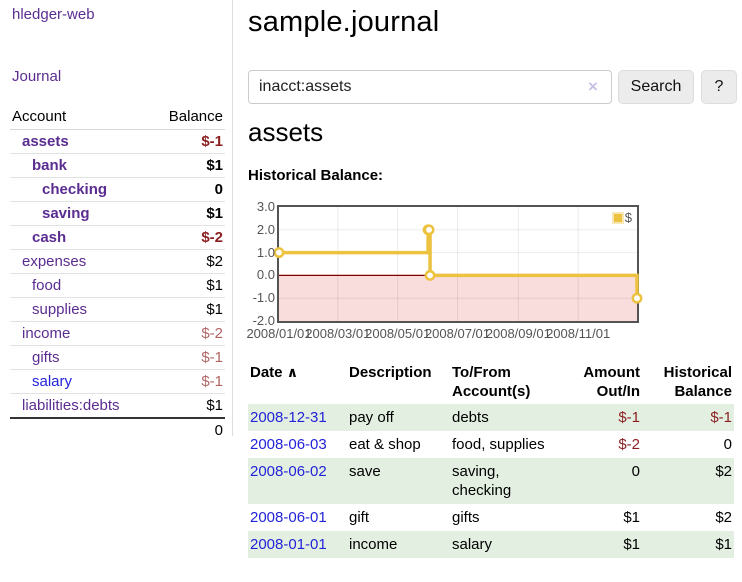 The width and height of the screenshot is (742, 582). Describe the element at coordinates (472, 544) in the screenshot. I see `register-accounts: salary` at that location.